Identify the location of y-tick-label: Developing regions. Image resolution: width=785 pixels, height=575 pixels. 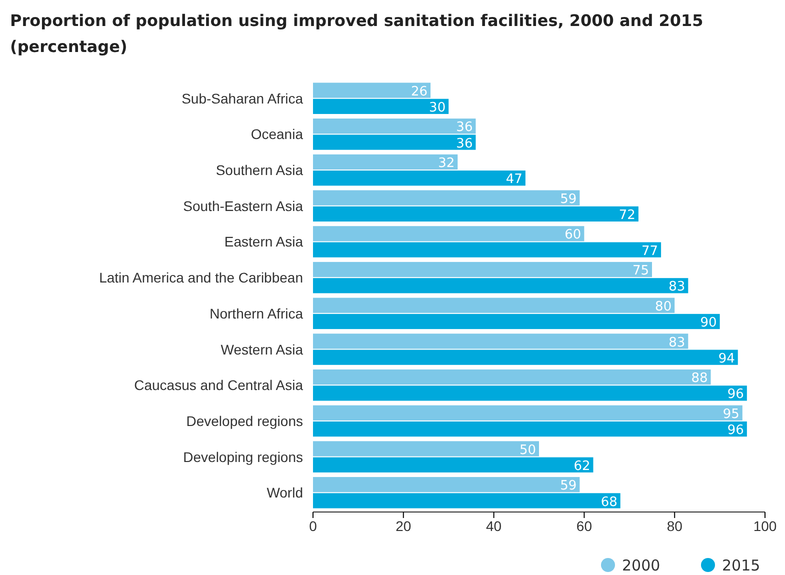
(243, 456).